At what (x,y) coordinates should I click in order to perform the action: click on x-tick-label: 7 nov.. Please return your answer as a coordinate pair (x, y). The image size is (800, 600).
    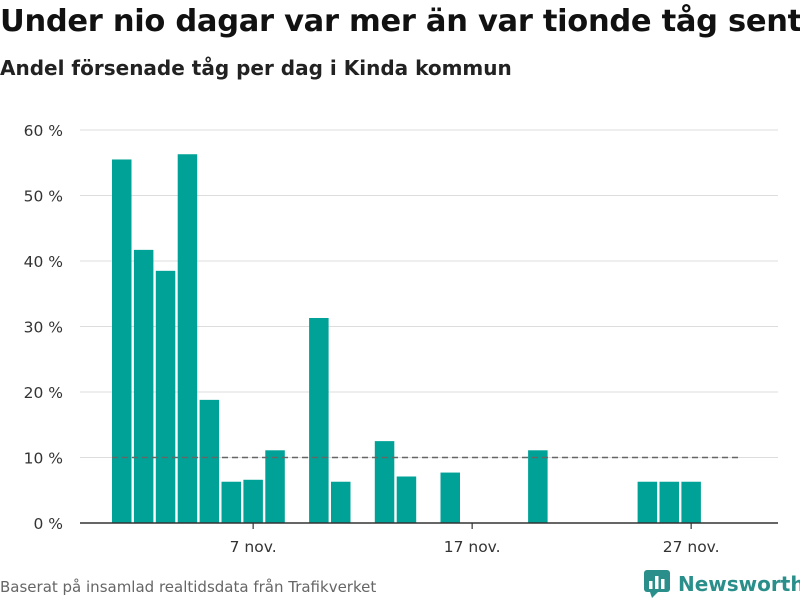
    Looking at the image, I should click on (253, 547).